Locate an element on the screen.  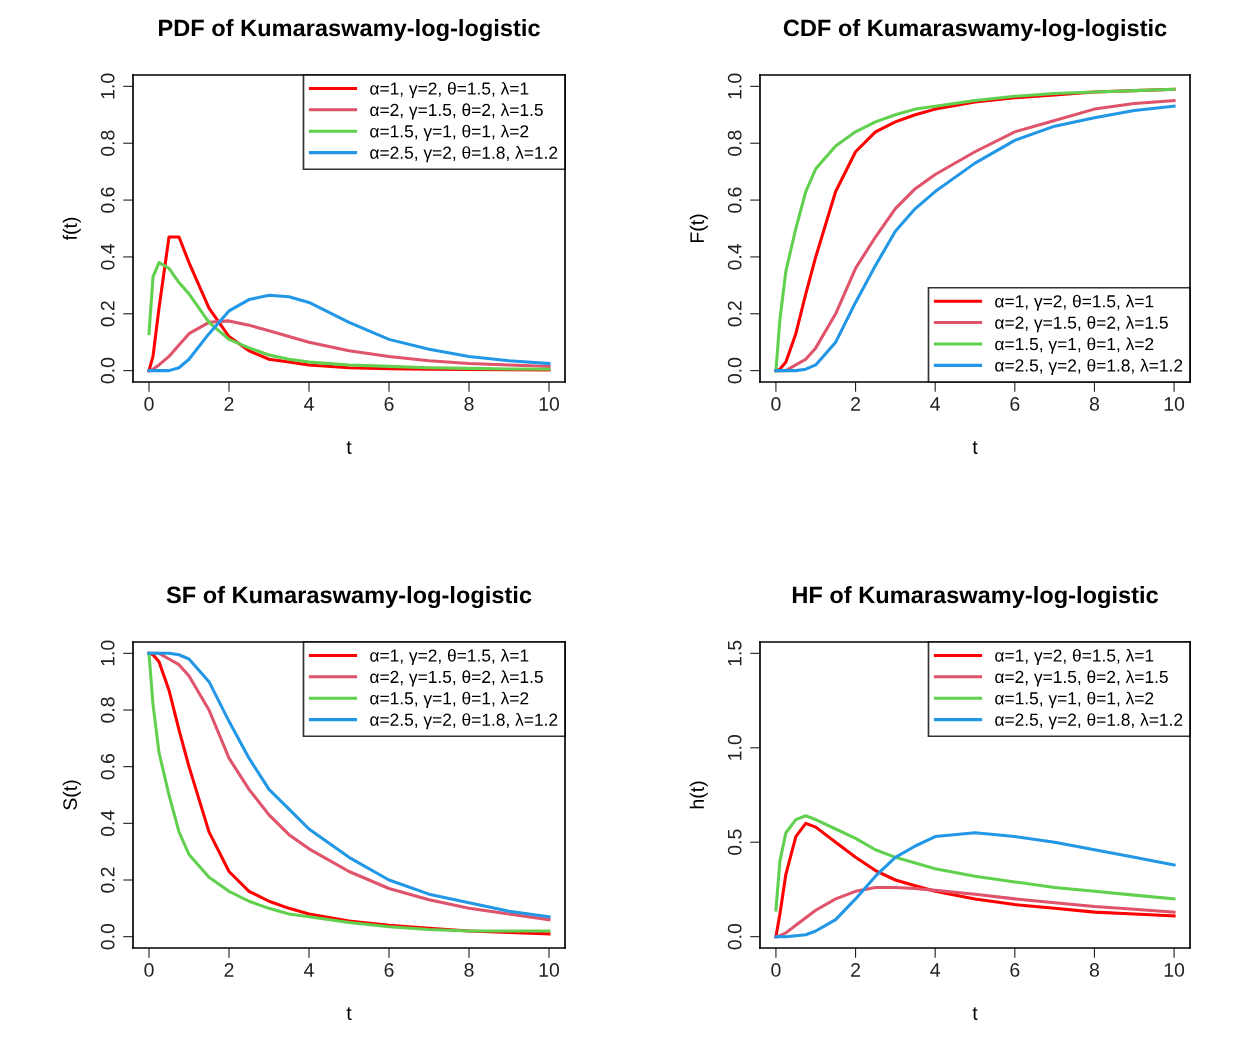
chart-title: HF of Kumaraswamy-log-logistic is located at coordinates (975, 597).